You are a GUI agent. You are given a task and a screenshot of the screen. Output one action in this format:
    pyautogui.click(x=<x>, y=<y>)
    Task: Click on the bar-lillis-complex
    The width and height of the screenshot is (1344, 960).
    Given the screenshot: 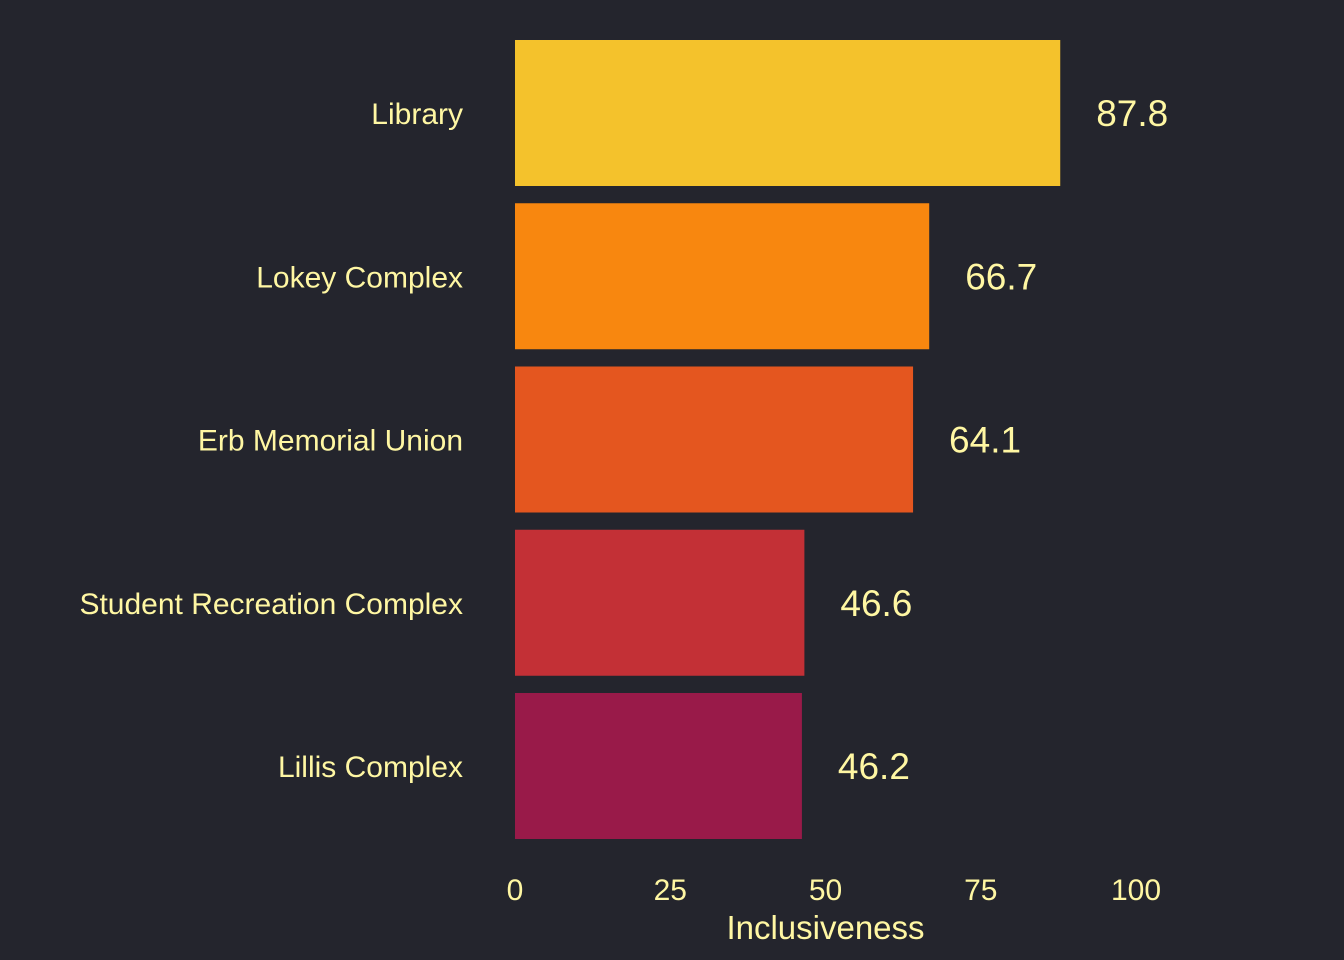 What is the action you would take?
    pyautogui.click(x=658, y=766)
    